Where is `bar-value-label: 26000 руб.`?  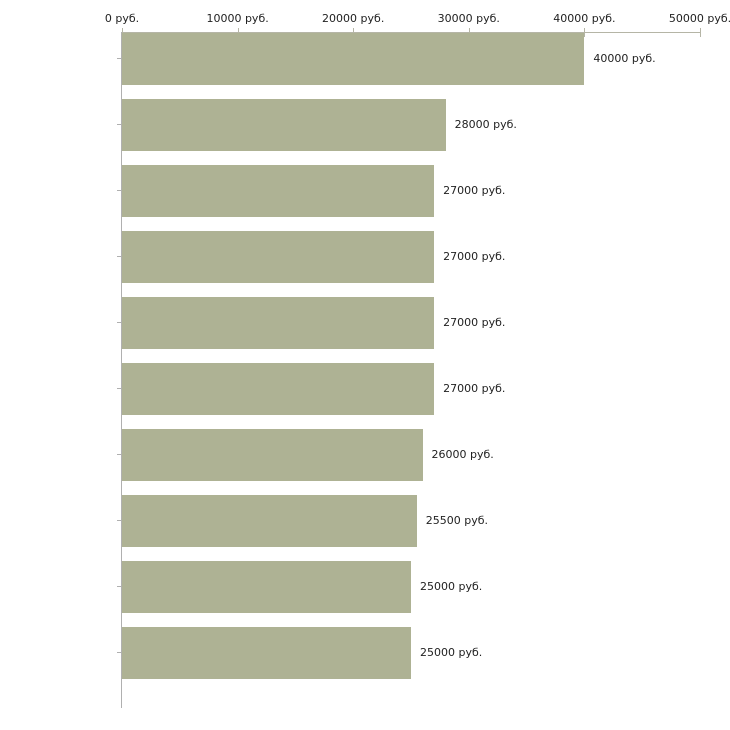 bar-value-label: 26000 руб. is located at coordinates (462, 454).